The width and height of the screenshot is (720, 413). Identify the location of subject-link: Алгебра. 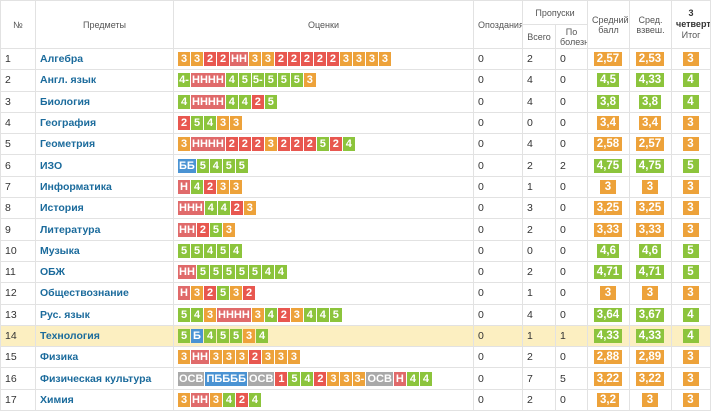
(62, 59).